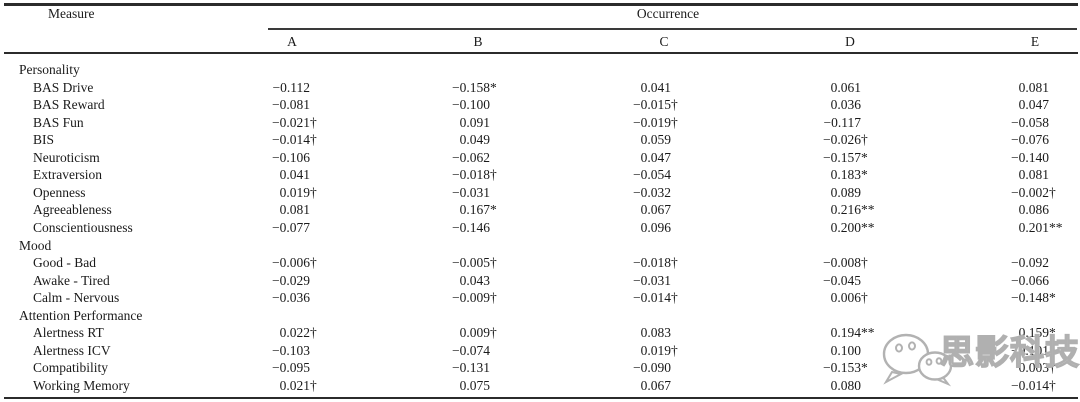 The height and width of the screenshot is (402, 1080). What do you see at coordinates (655, 140) in the screenshot?
I see `correlation-value: 0.059` at bounding box center [655, 140].